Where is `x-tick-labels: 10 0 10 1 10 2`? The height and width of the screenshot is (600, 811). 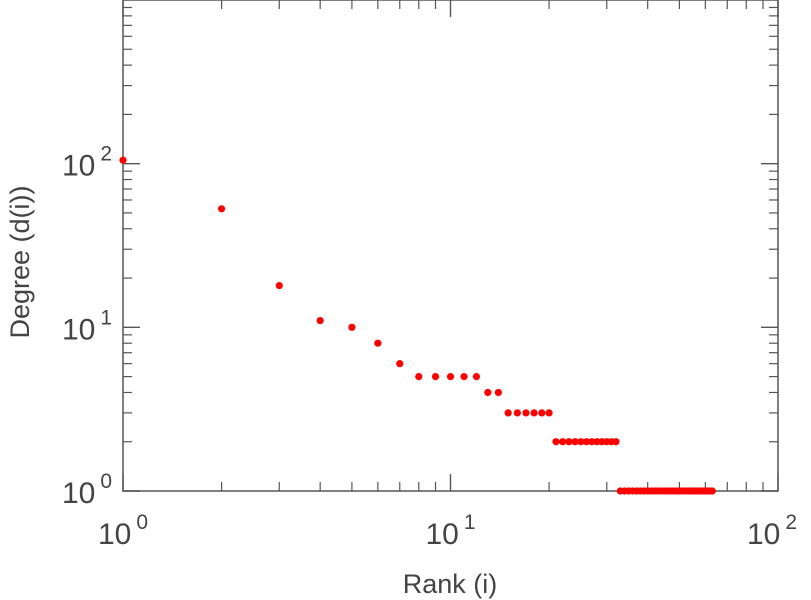 x-tick-labels: 10 0 10 1 10 2 is located at coordinates (447, 531).